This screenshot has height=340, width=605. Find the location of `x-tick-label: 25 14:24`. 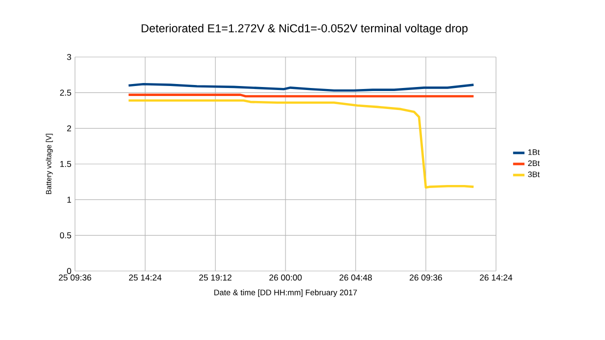

x-tick-label: 25 14:24 is located at coordinates (145, 277).